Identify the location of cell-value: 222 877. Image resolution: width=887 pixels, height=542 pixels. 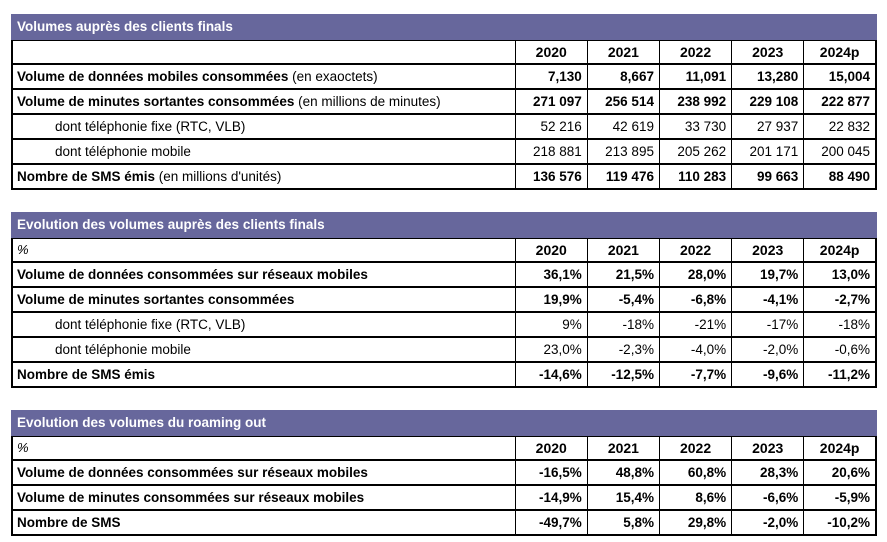
(839, 100).